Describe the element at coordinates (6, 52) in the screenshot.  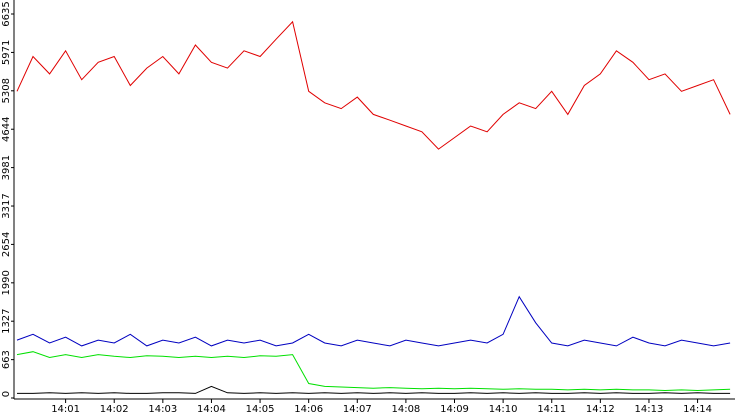
I see `y-tick-label: 5971` at that location.